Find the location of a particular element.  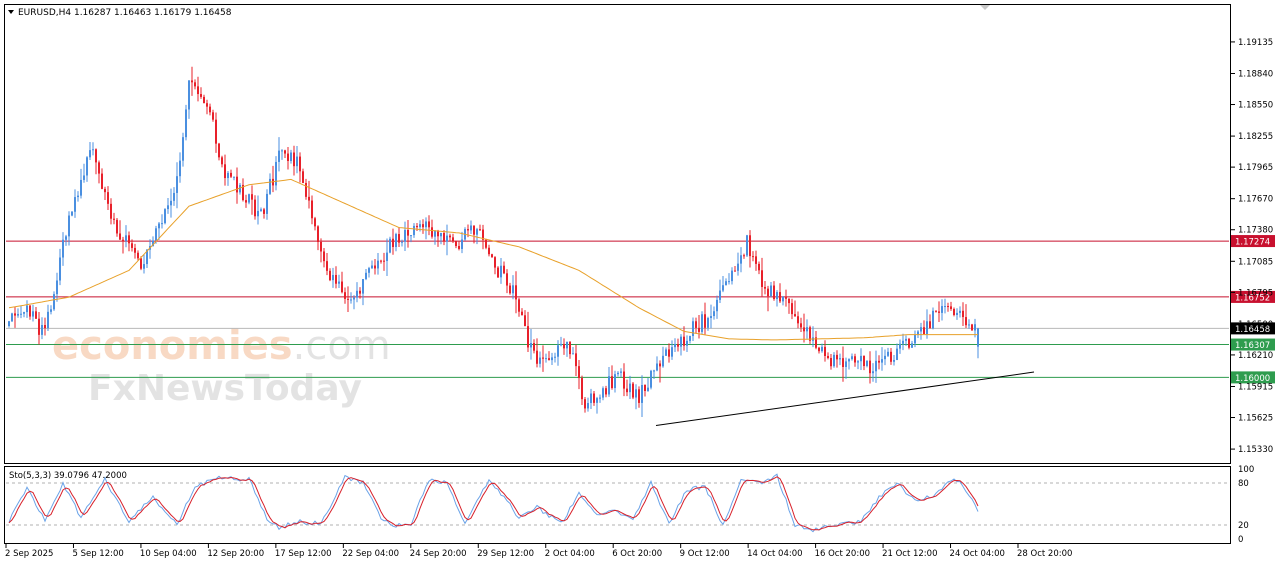

chart-shift-marker-icon is located at coordinates (985, 7).